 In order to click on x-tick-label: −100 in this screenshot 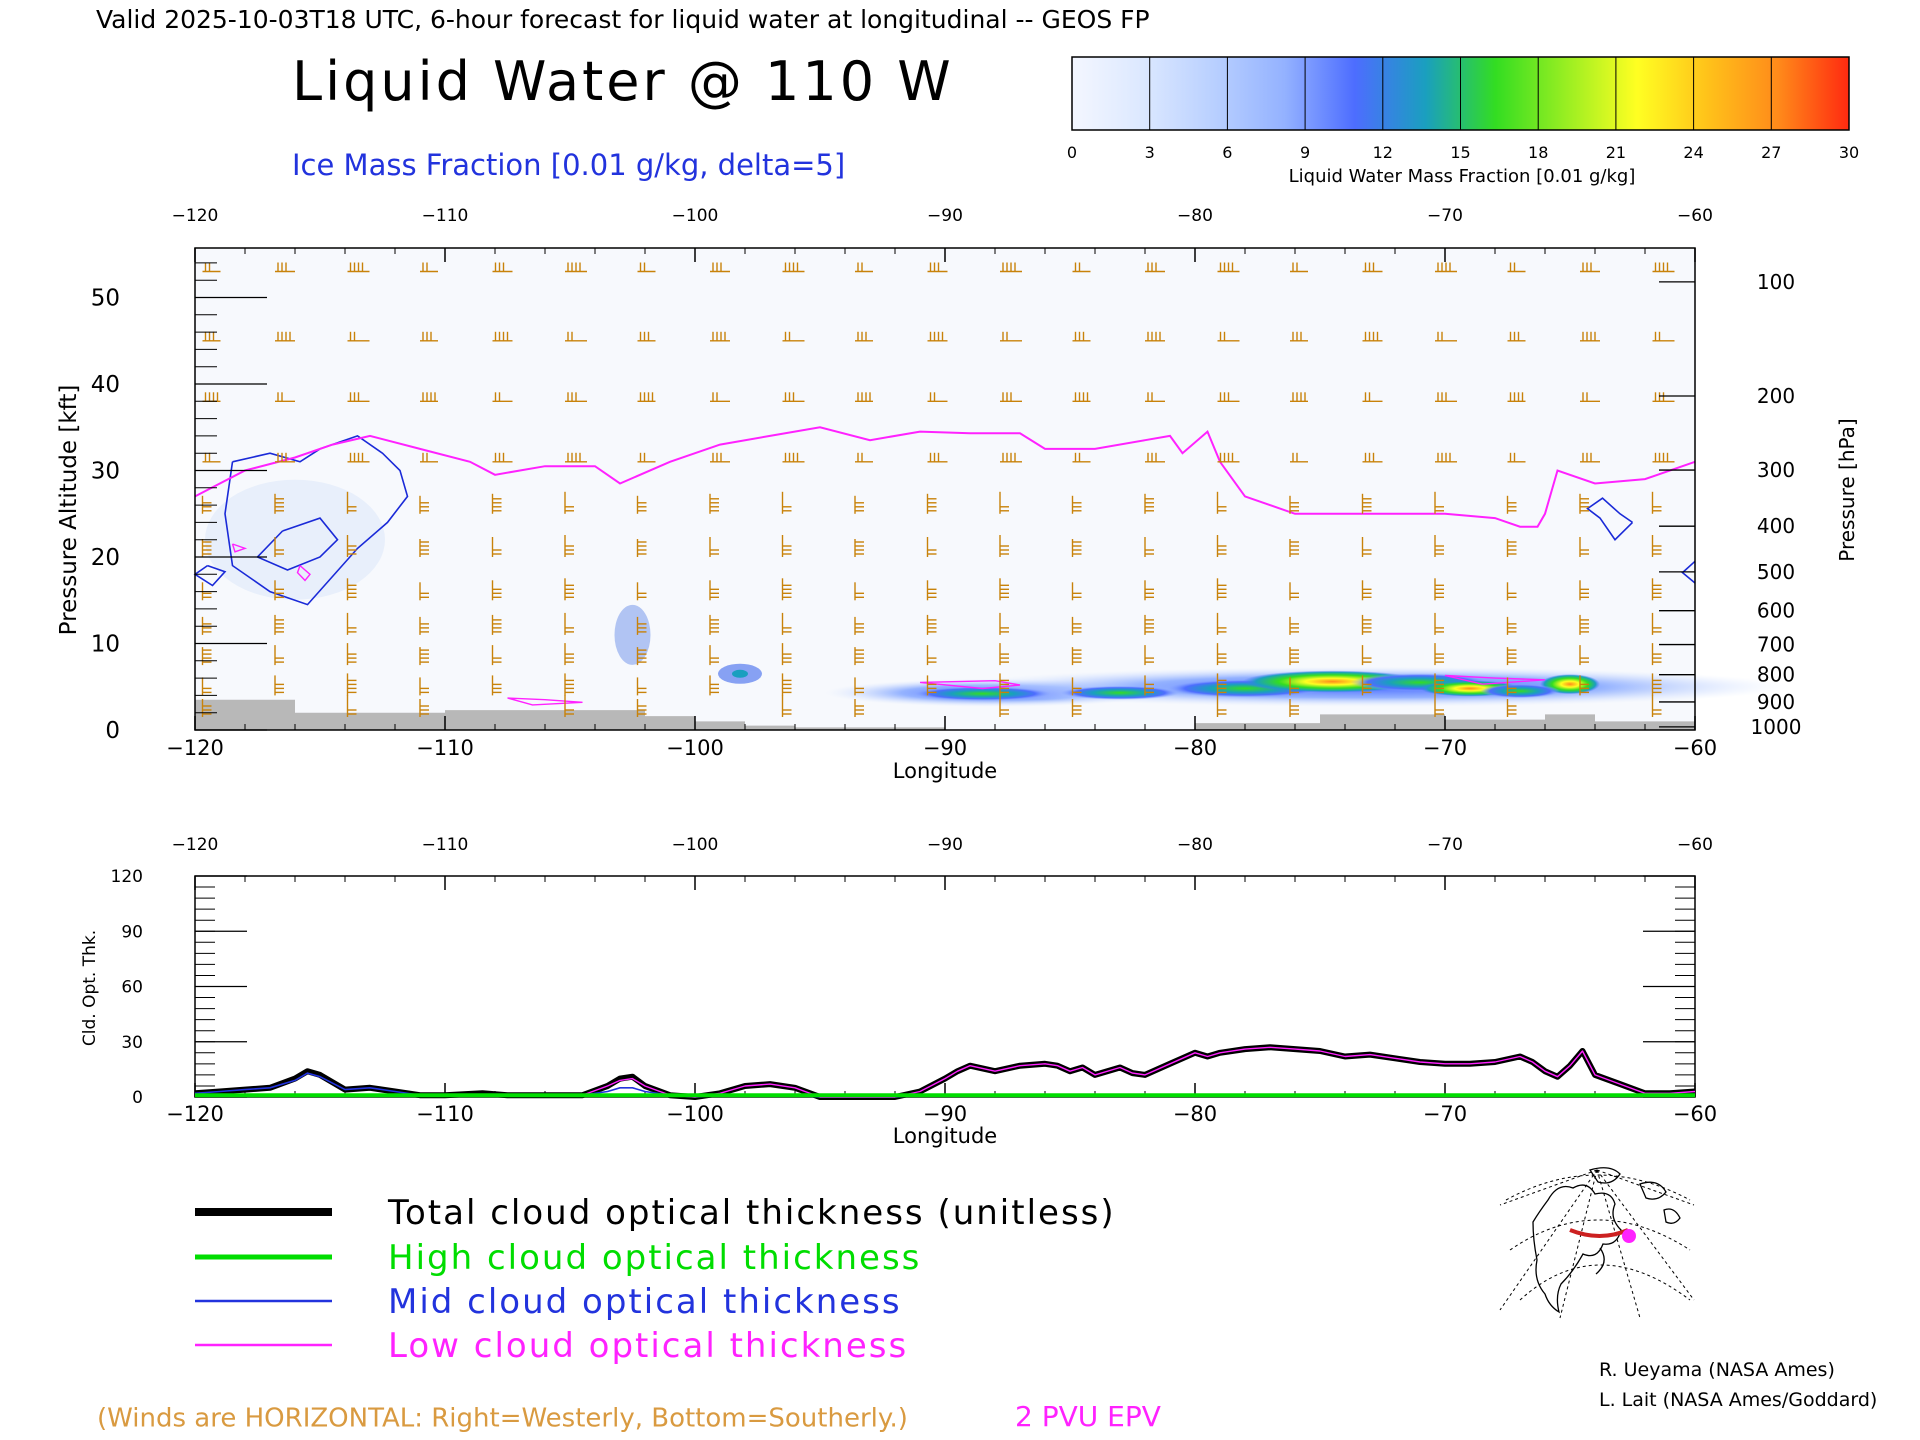, I will do `click(695, 748)`.